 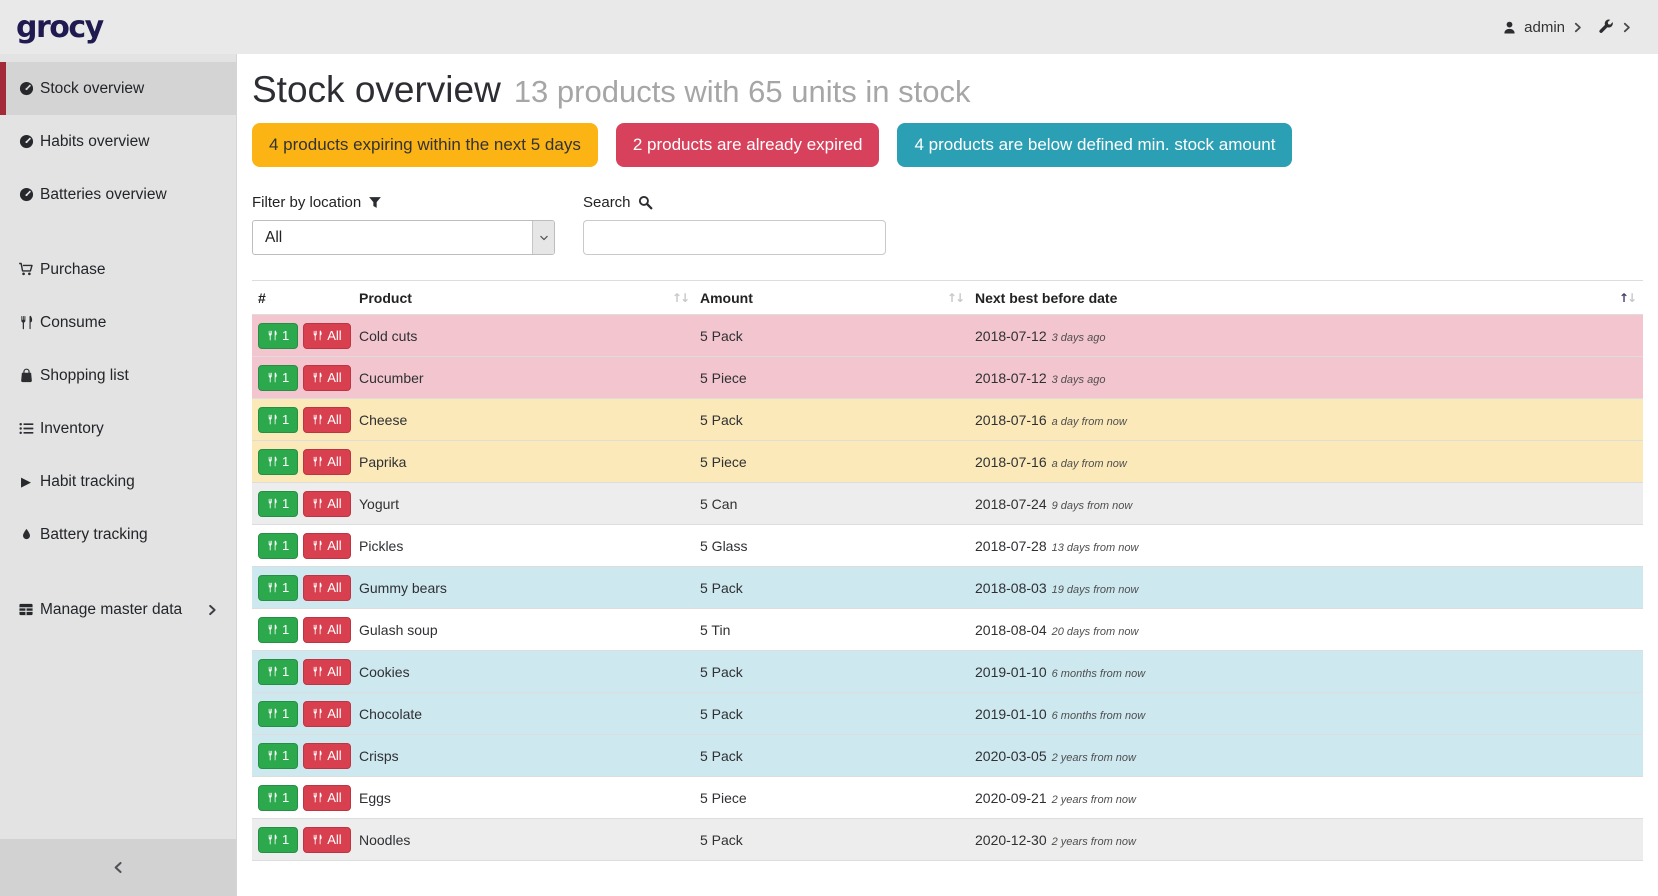 I want to click on amount-cell: 5 Can, so click(x=833, y=503).